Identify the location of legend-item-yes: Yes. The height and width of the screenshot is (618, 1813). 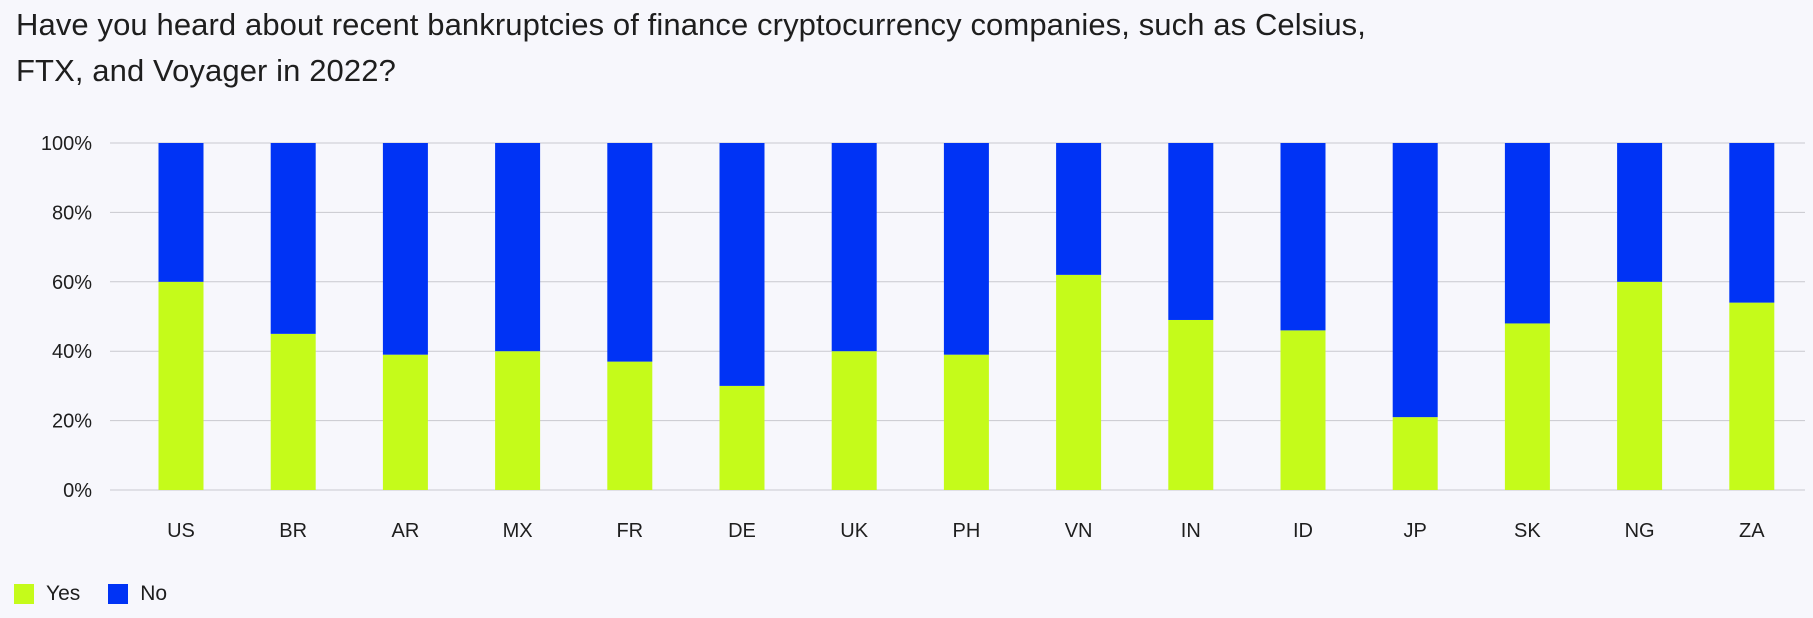
(47, 594).